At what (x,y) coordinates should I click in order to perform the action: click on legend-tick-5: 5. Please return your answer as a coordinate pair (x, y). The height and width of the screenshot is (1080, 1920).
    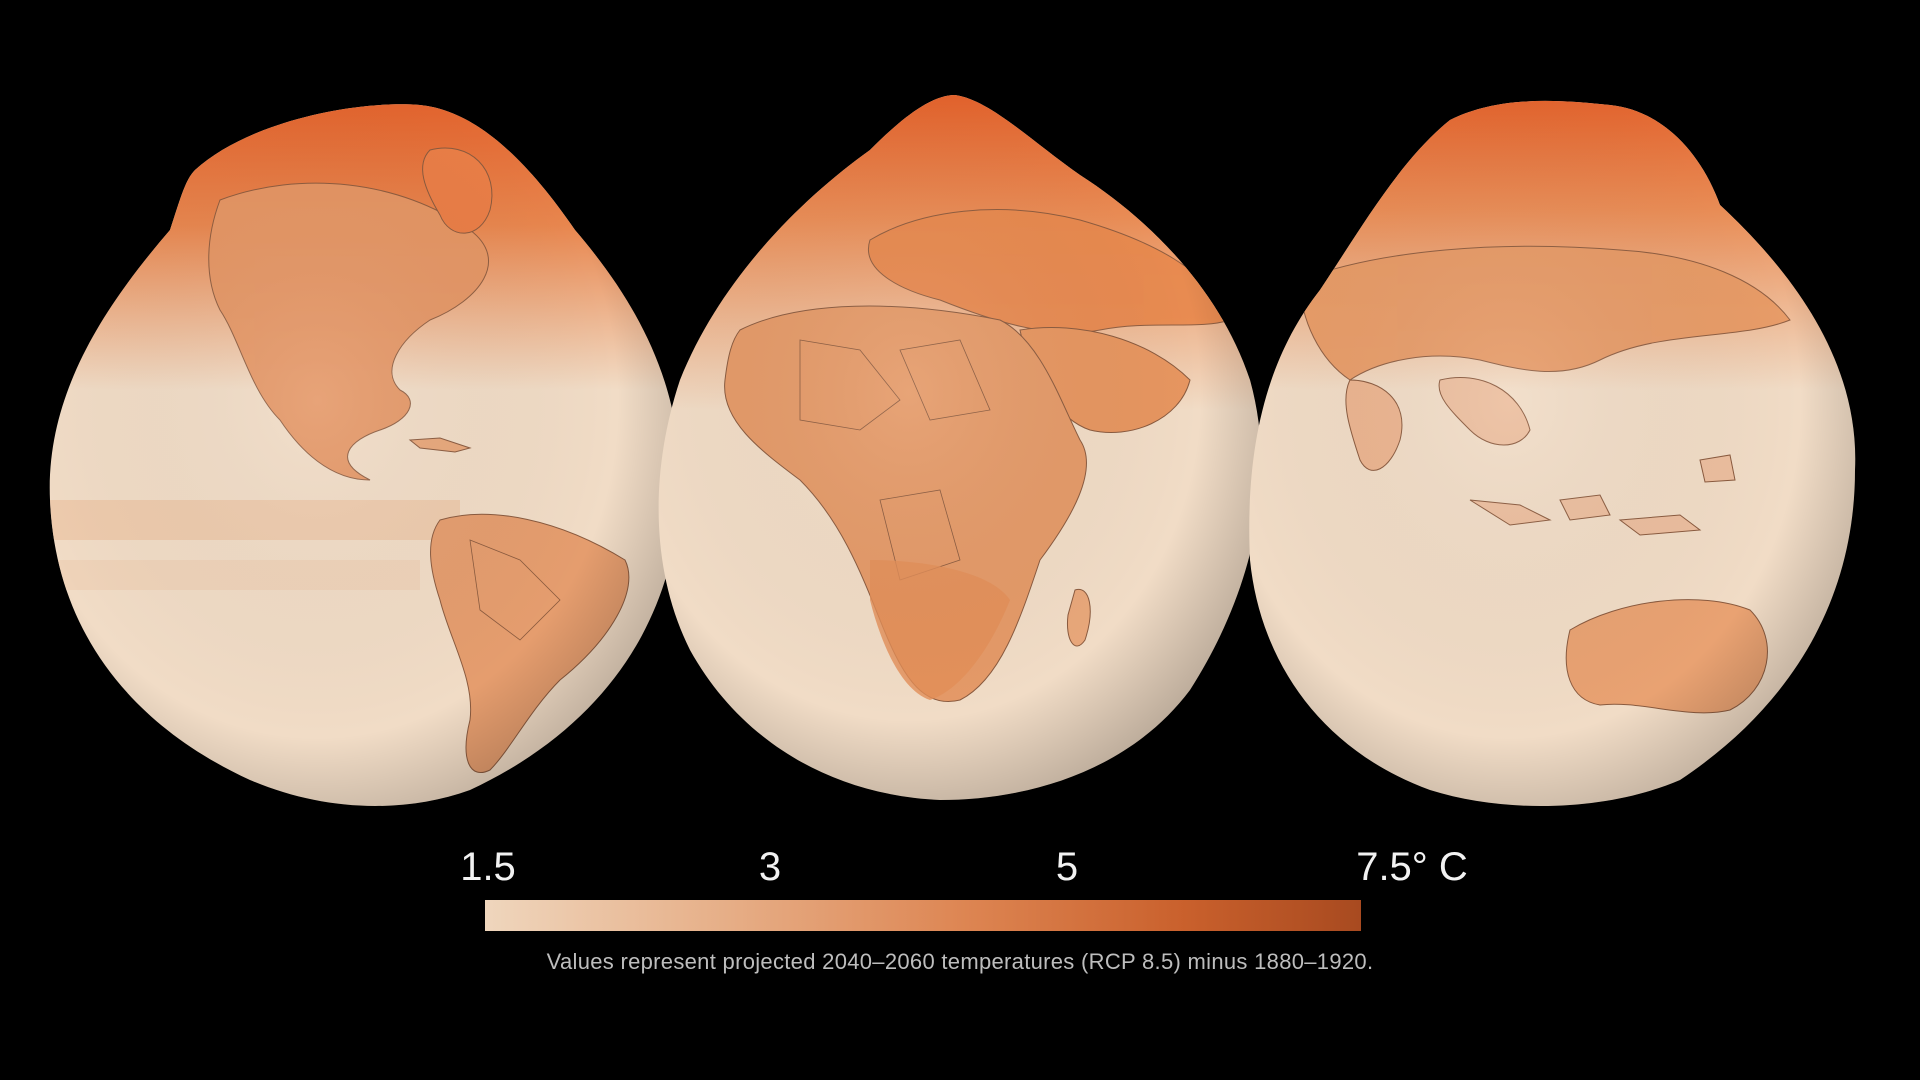
    Looking at the image, I should click on (1067, 867).